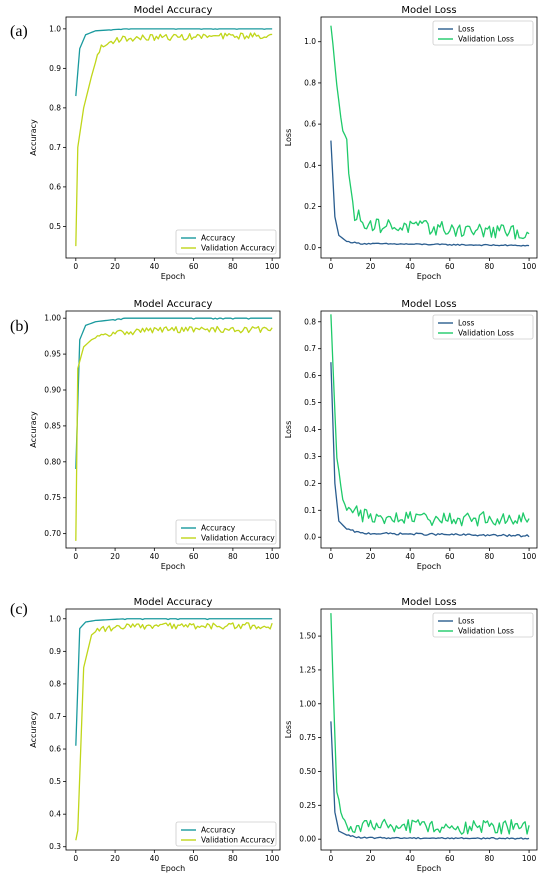 This screenshot has height=873, width=550. What do you see at coordinates (19, 31) in the screenshot?
I see `panel-label-a: (a)` at bounding box center [19, 31].